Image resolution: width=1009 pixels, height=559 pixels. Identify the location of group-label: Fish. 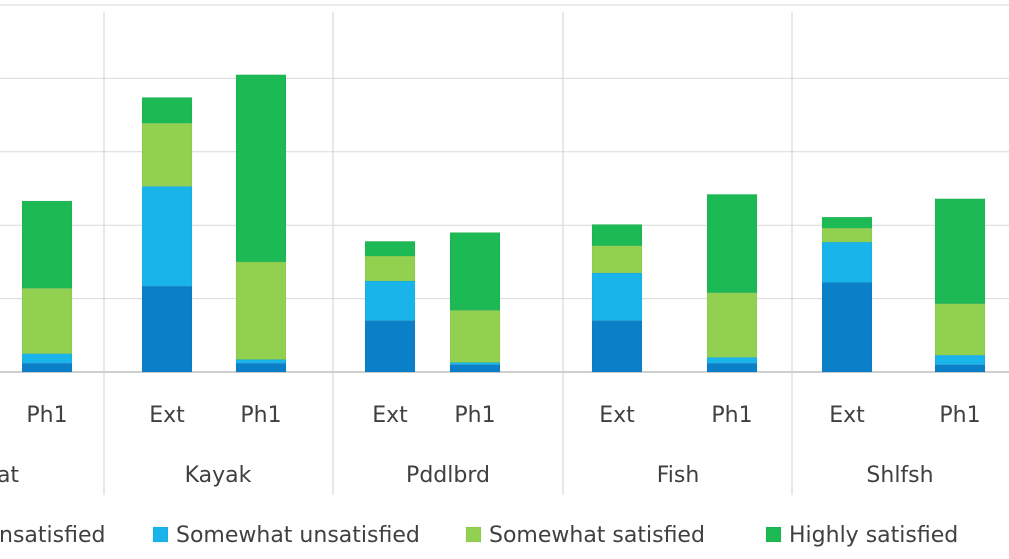
(678, 475).